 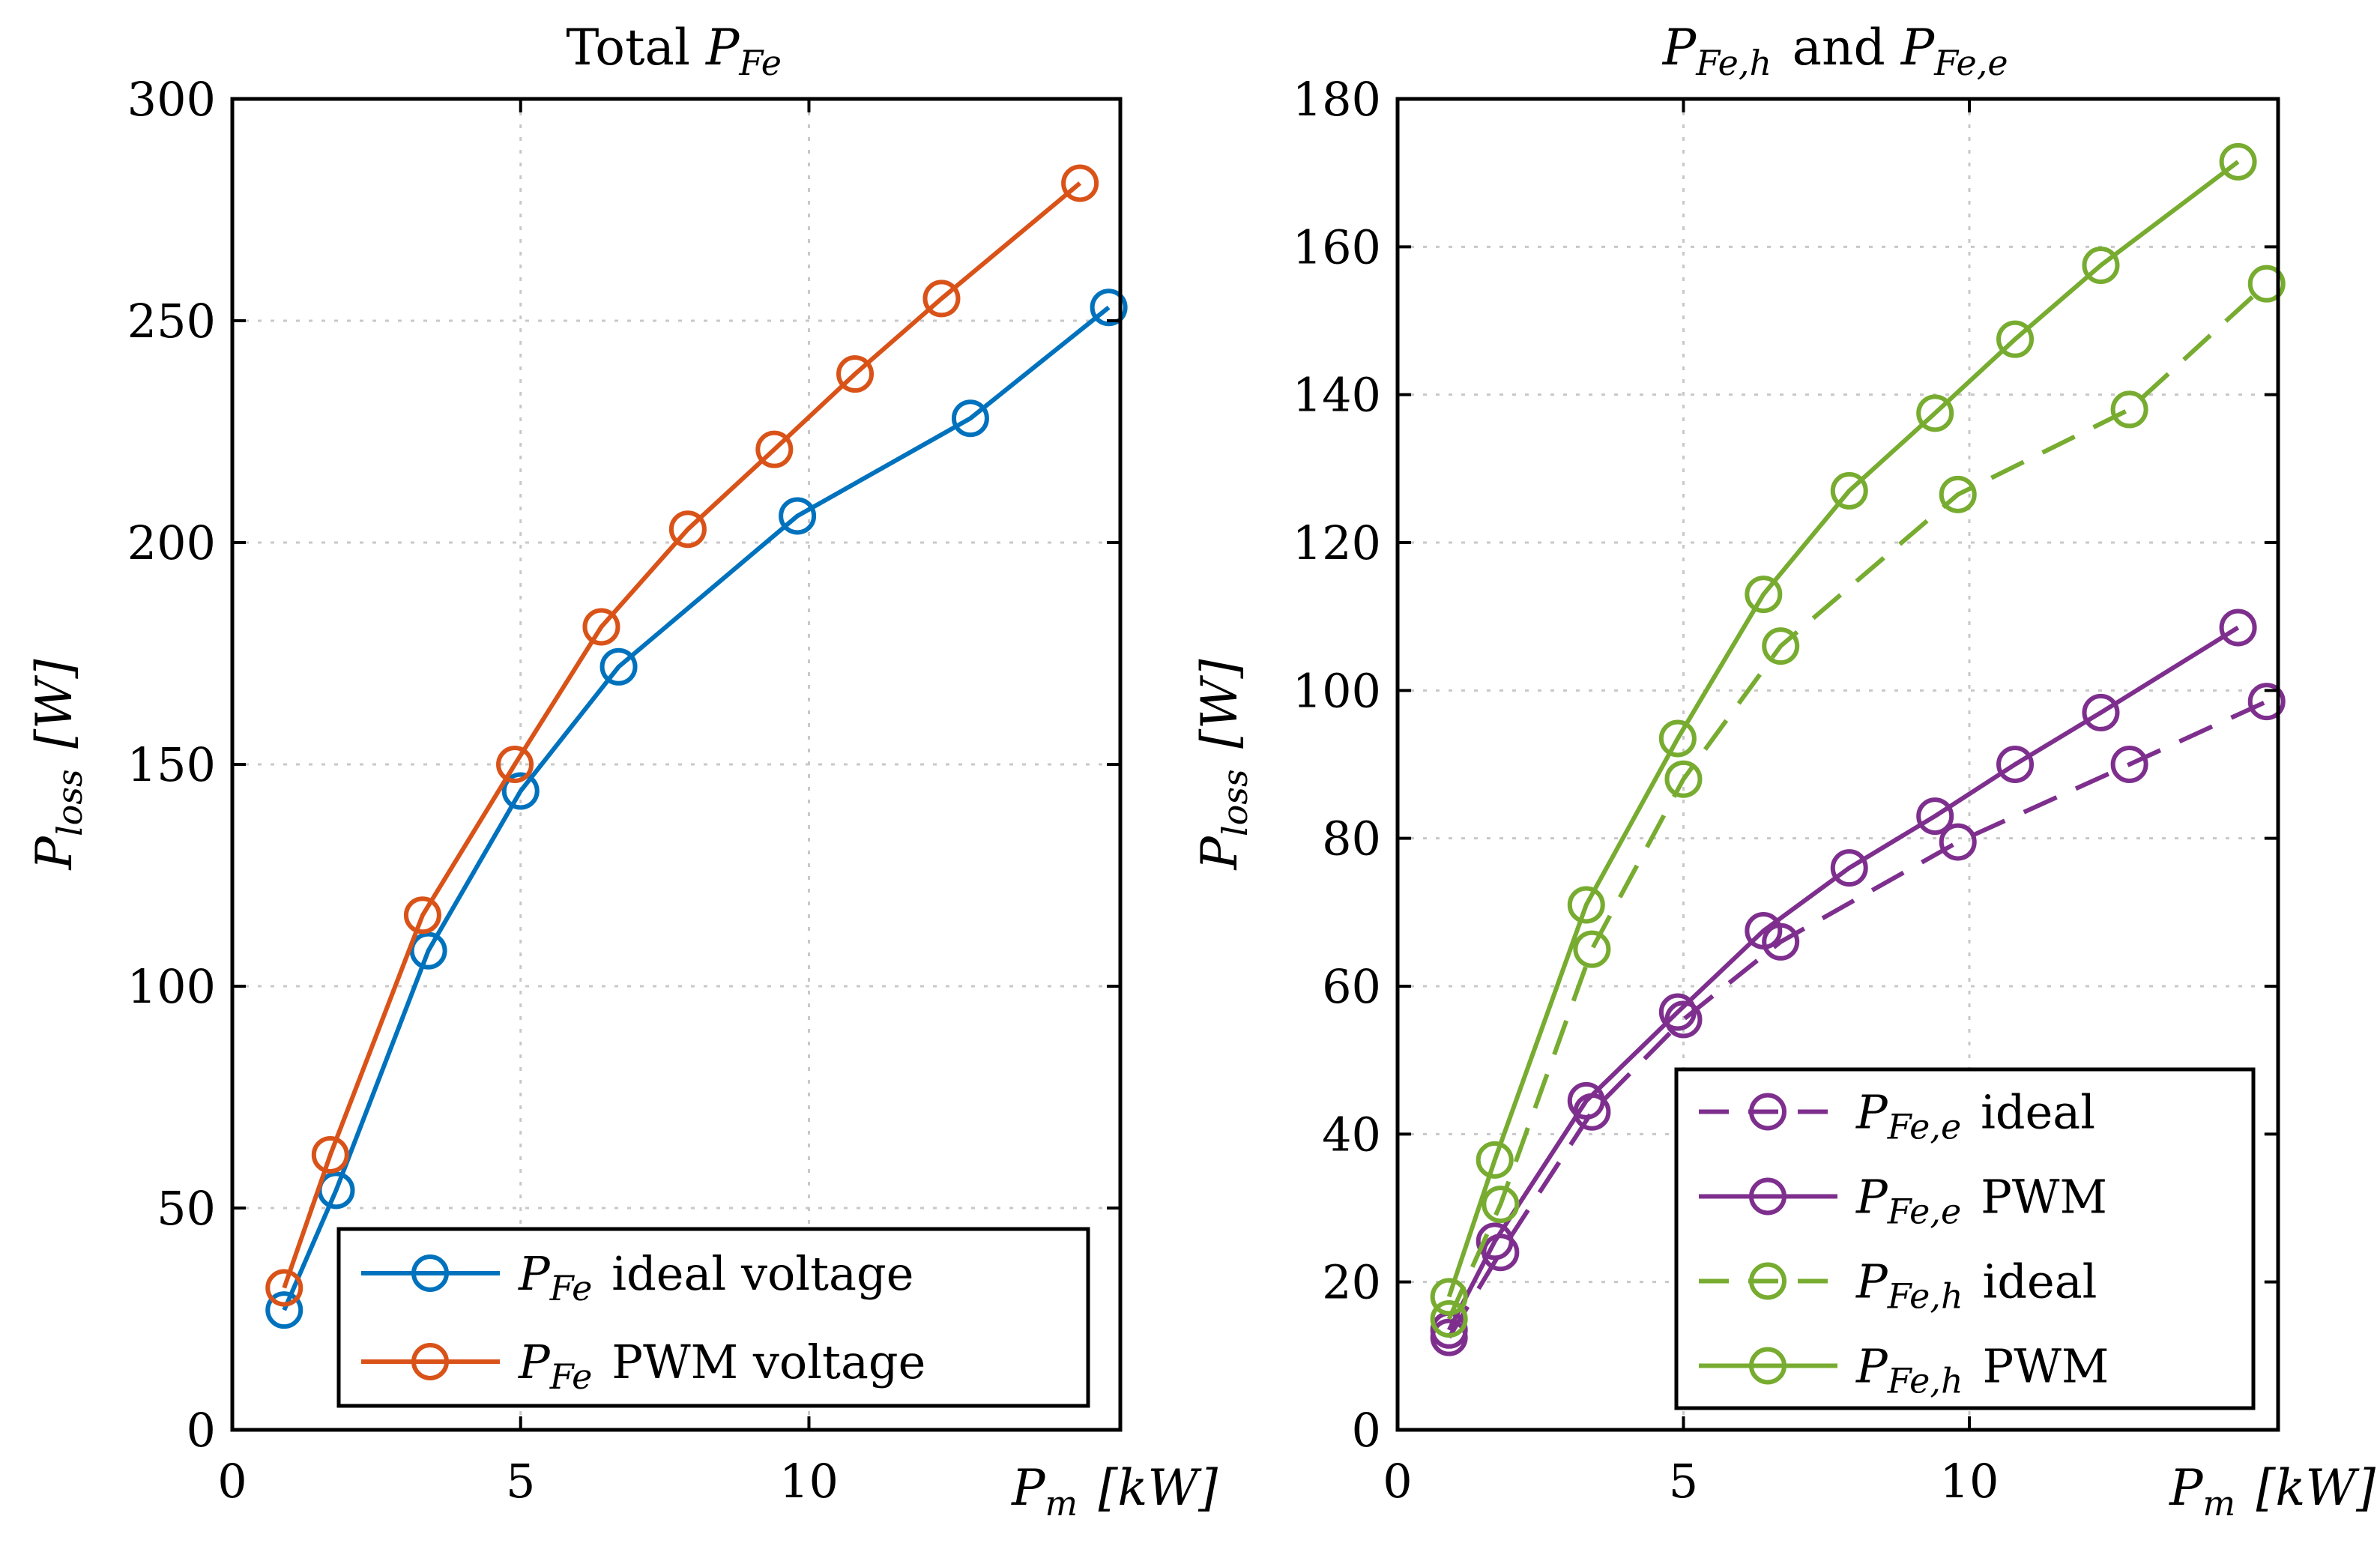 I want to click on legend: PFe ideal voltage PFe PWM voltage, so click(x=713, y=1317).